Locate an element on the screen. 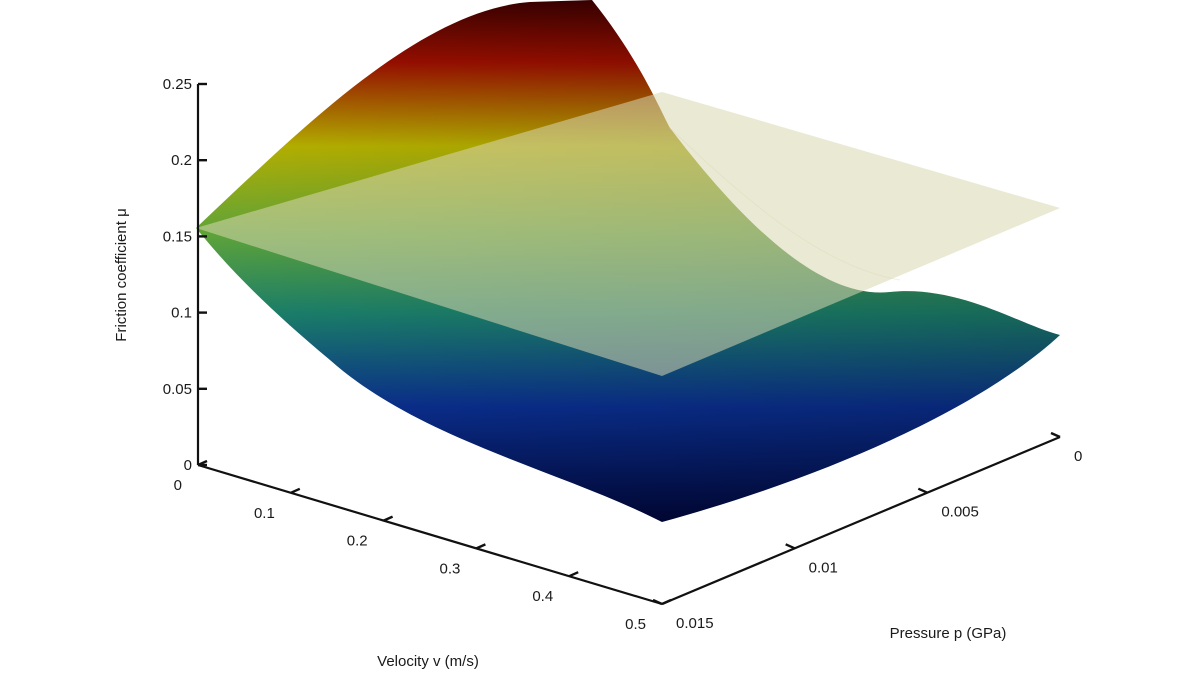 Image resolution: width=1200 pixels, height=675 pixels. z-tick-label: 0.05 is located at coordinates (177, 389).